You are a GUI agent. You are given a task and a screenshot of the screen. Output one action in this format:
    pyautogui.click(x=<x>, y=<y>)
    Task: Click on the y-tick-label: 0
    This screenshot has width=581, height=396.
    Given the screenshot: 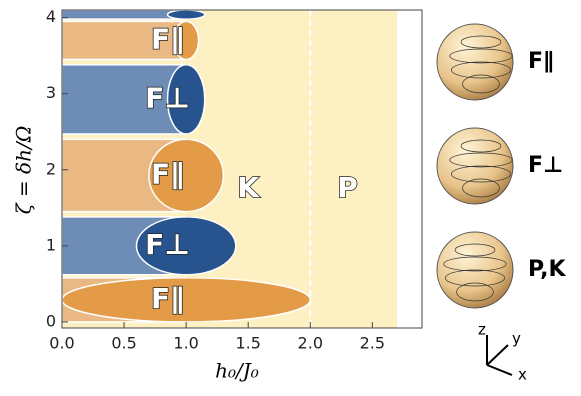 What is the action you would take?
    pyautogui.click(x=51, y=320)
    